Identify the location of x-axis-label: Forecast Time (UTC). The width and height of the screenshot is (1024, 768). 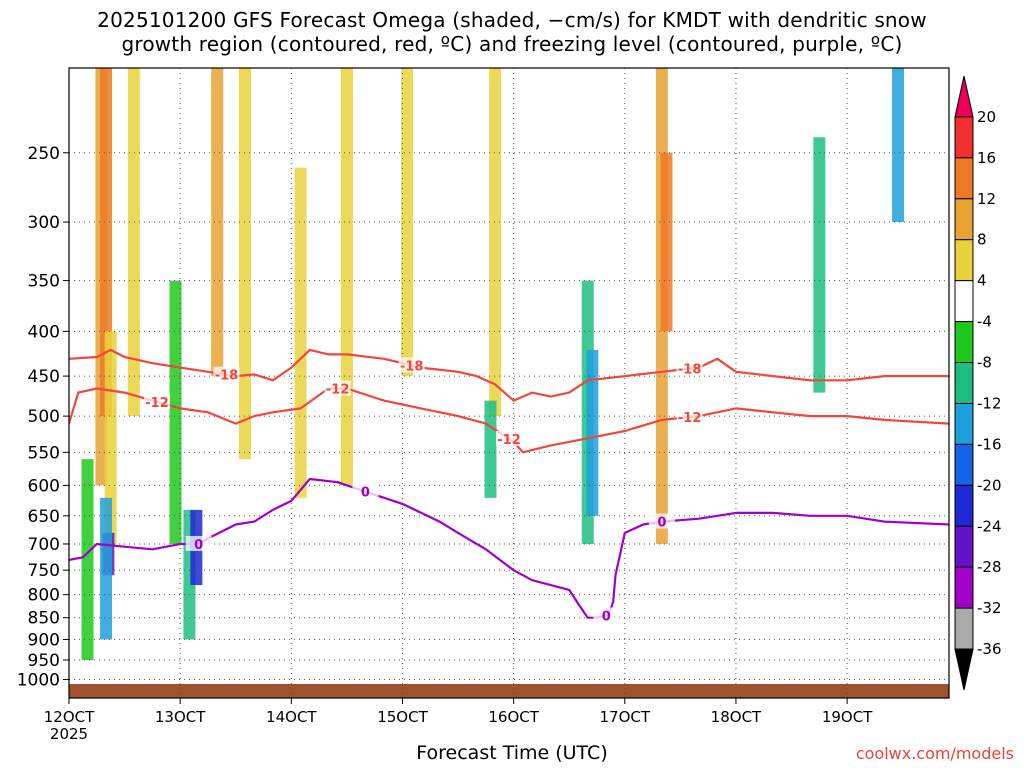
(512, 753).